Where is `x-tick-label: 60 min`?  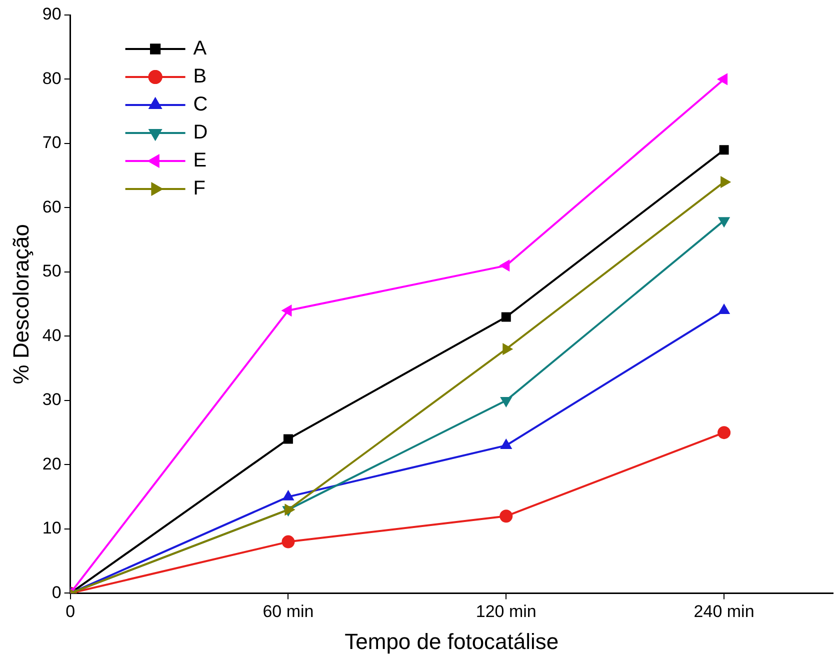 x-tick-label: 60 min is located at coordinates (288, 612).